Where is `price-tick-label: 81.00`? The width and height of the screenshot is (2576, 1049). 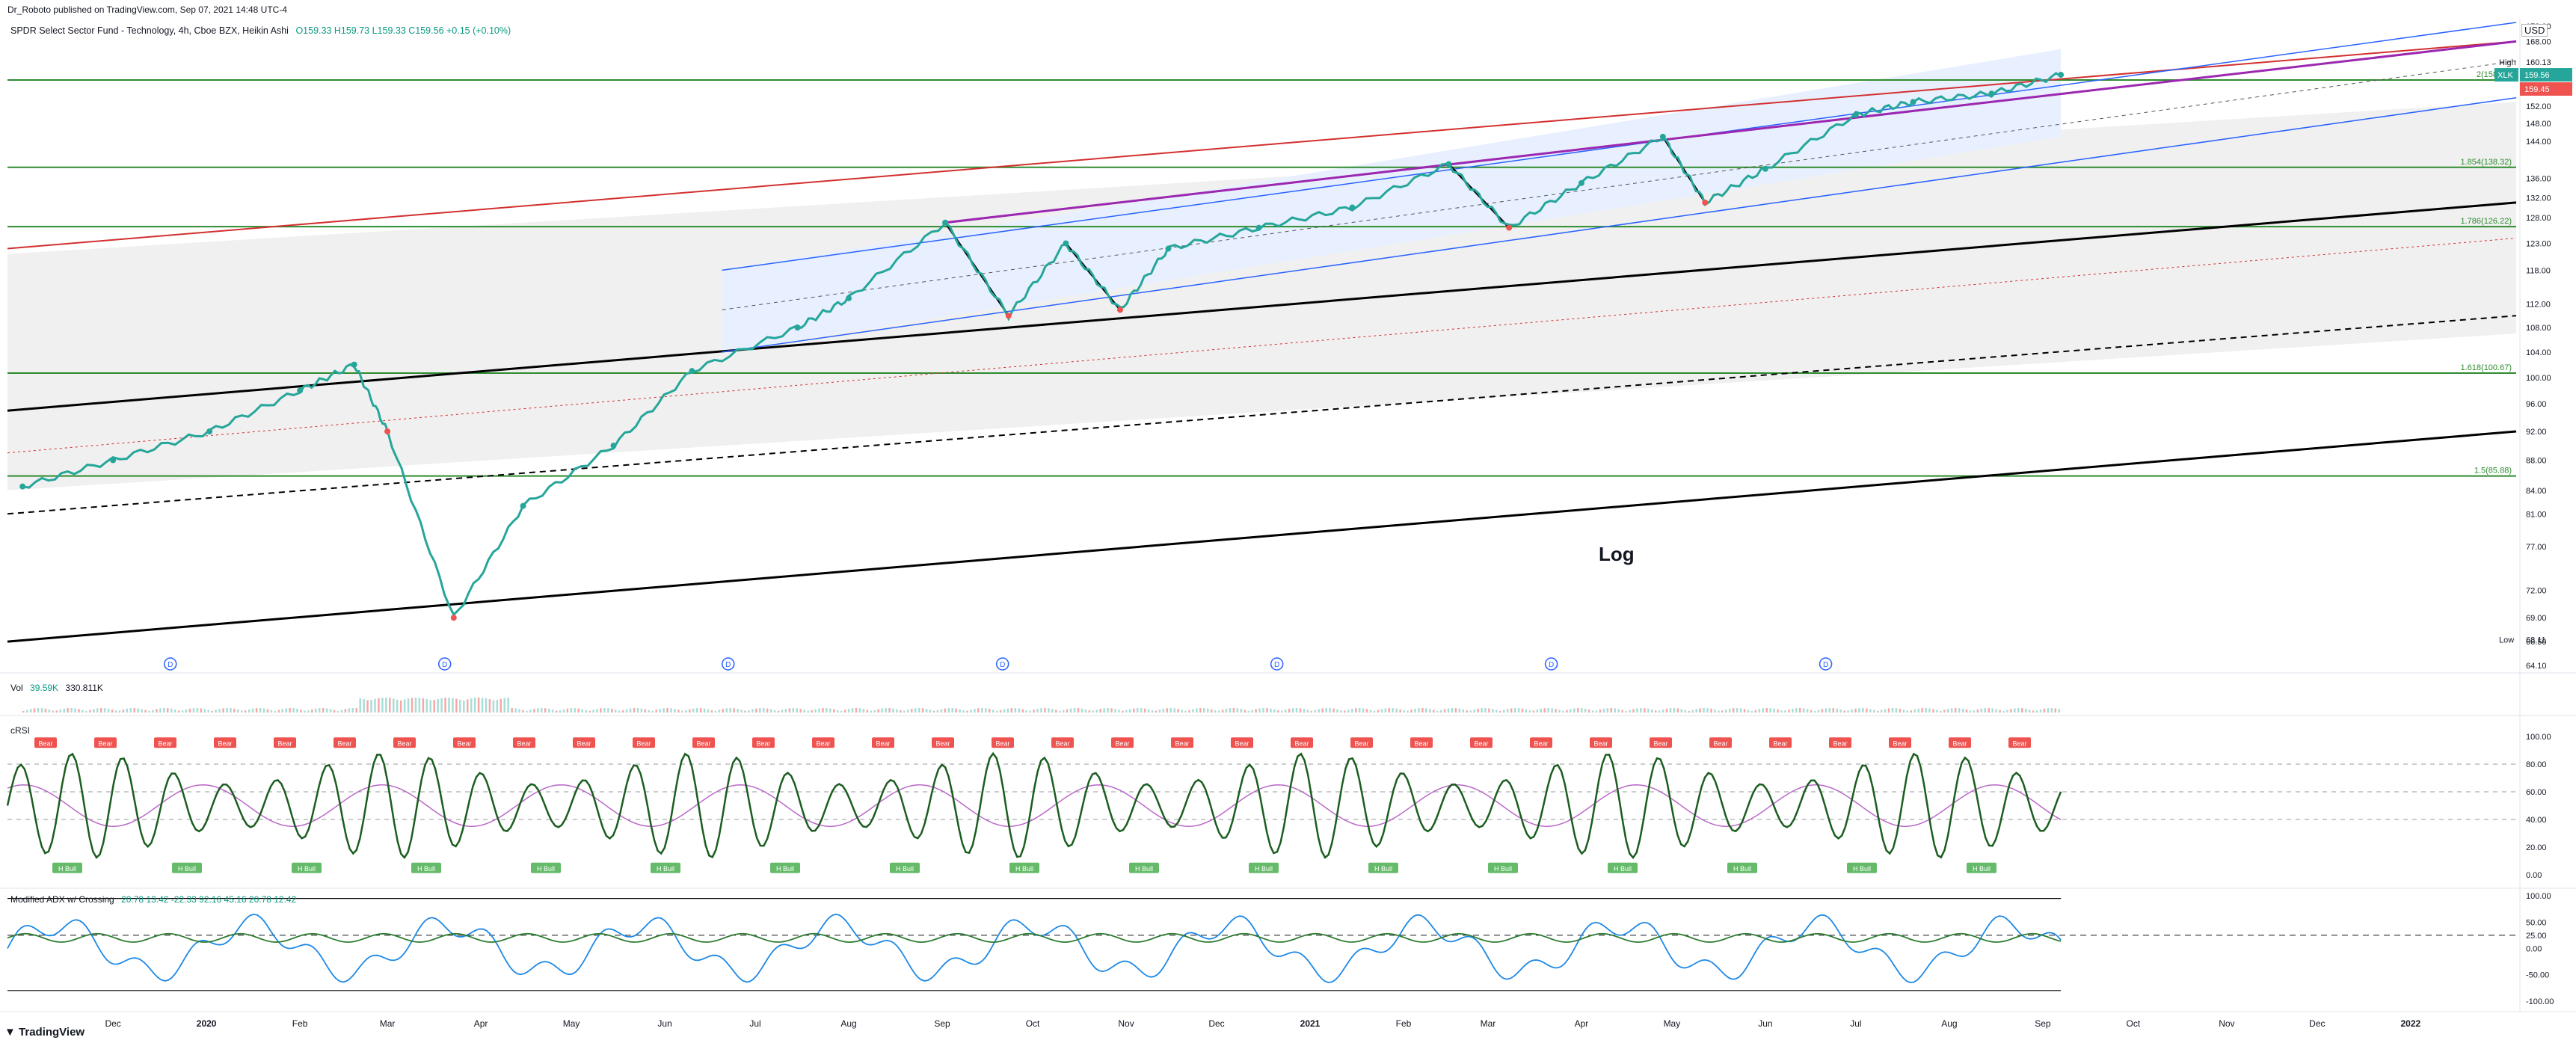 price-tick-label: 81.00 is located at coordinates (2536, 514).